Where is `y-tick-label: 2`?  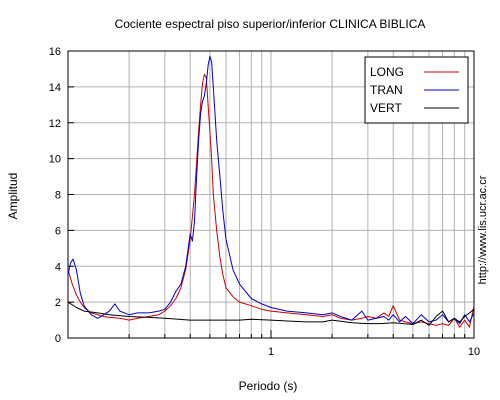
y-tick-label: 2 is located at coordinates (58, 303).